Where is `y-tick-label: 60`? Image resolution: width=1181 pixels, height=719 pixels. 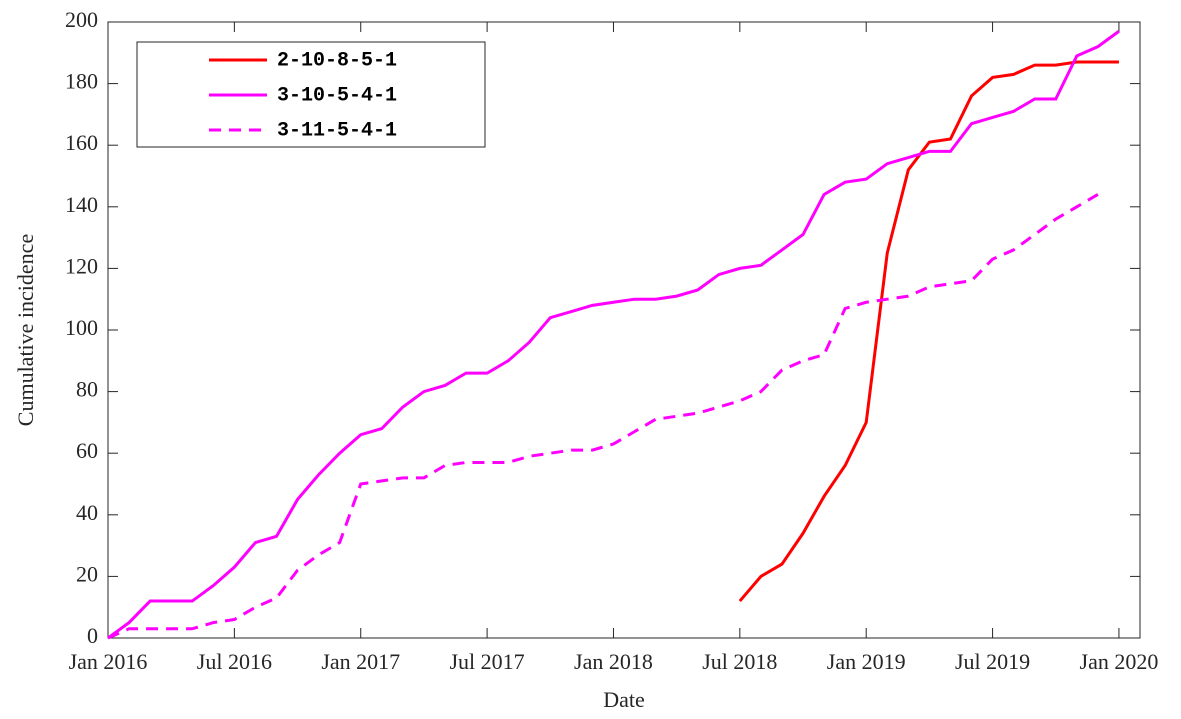 y-tick-label: 60 is located at coordinates (87, 450).